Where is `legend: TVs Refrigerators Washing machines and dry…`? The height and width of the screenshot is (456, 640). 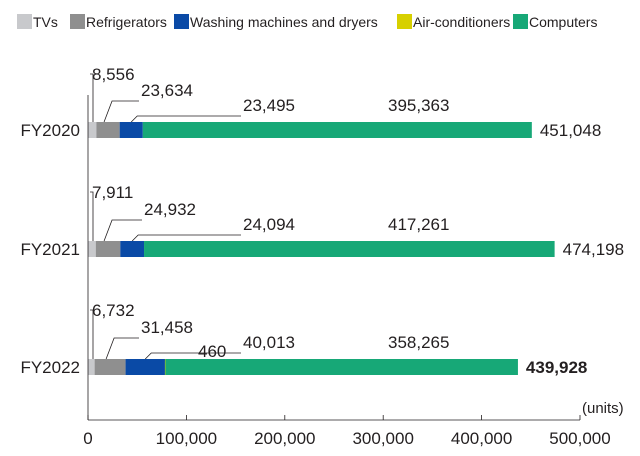
legend: TVs Refrigerators Washing machines and dry… is located at coordinates (307, 22).